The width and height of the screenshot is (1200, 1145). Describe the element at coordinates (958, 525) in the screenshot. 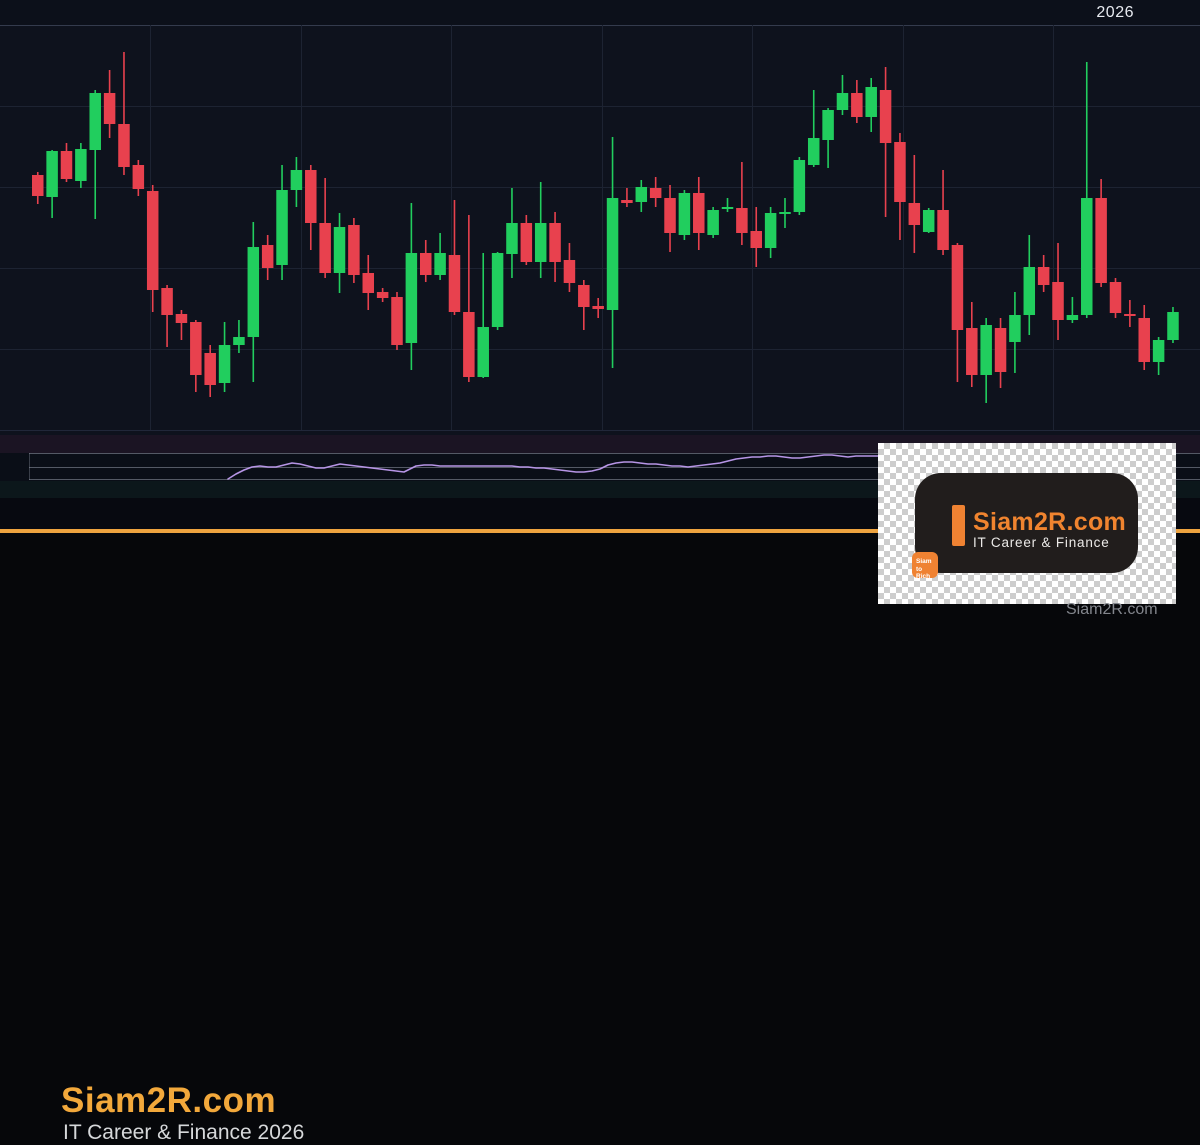

I see `logo-accent-bar-icon` at that location.